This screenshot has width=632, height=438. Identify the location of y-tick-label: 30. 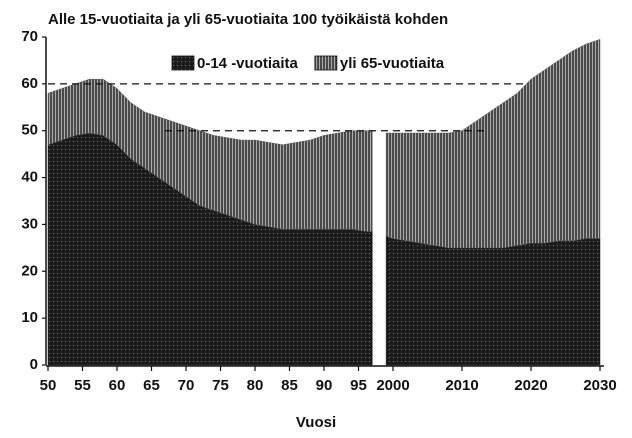
(29, 223).